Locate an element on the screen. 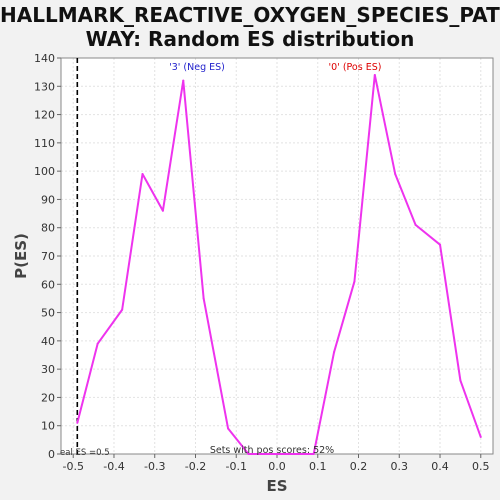 The image size is (500, 500). x-tick-label: 0.5 is located at coordinates (481, 466).